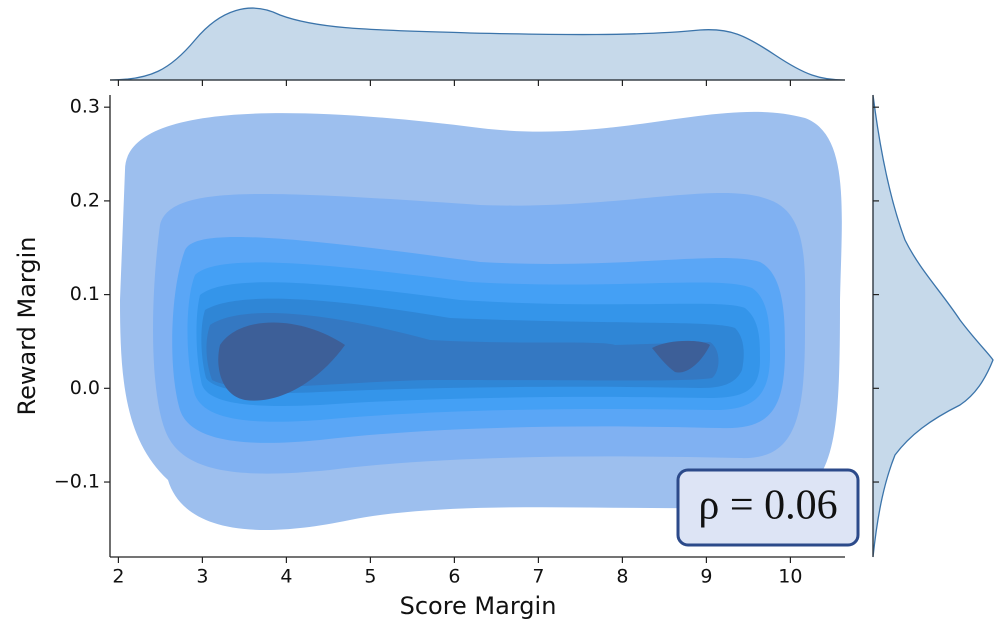 Image resolution: width=996 pixels, height=633 pixels. I want to click on right-marginal, so click(933, 326).